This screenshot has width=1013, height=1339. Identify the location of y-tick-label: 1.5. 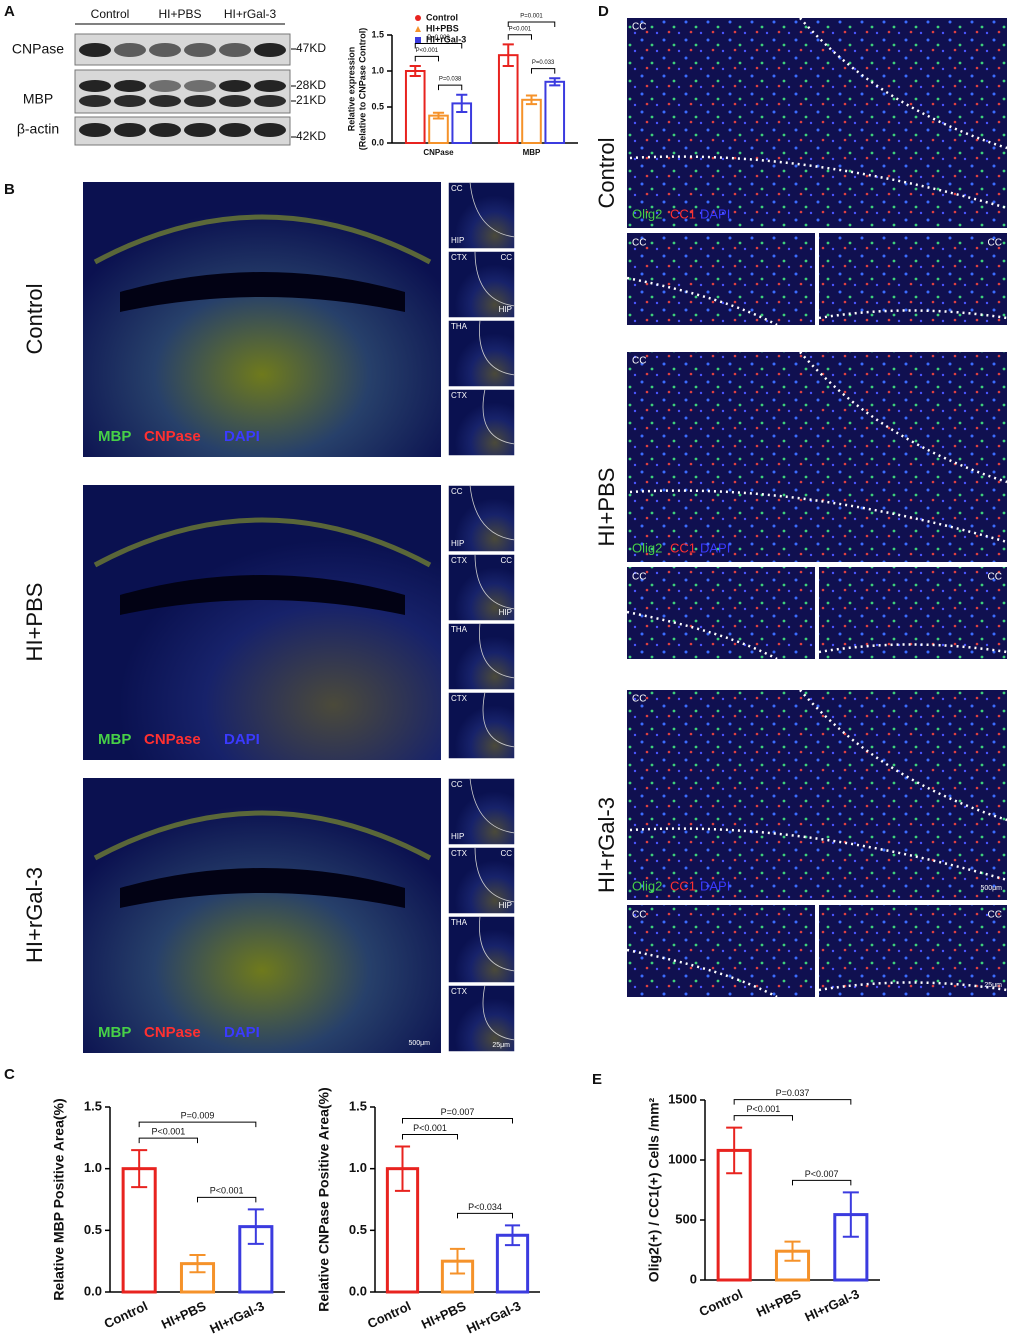
(358, 1105).